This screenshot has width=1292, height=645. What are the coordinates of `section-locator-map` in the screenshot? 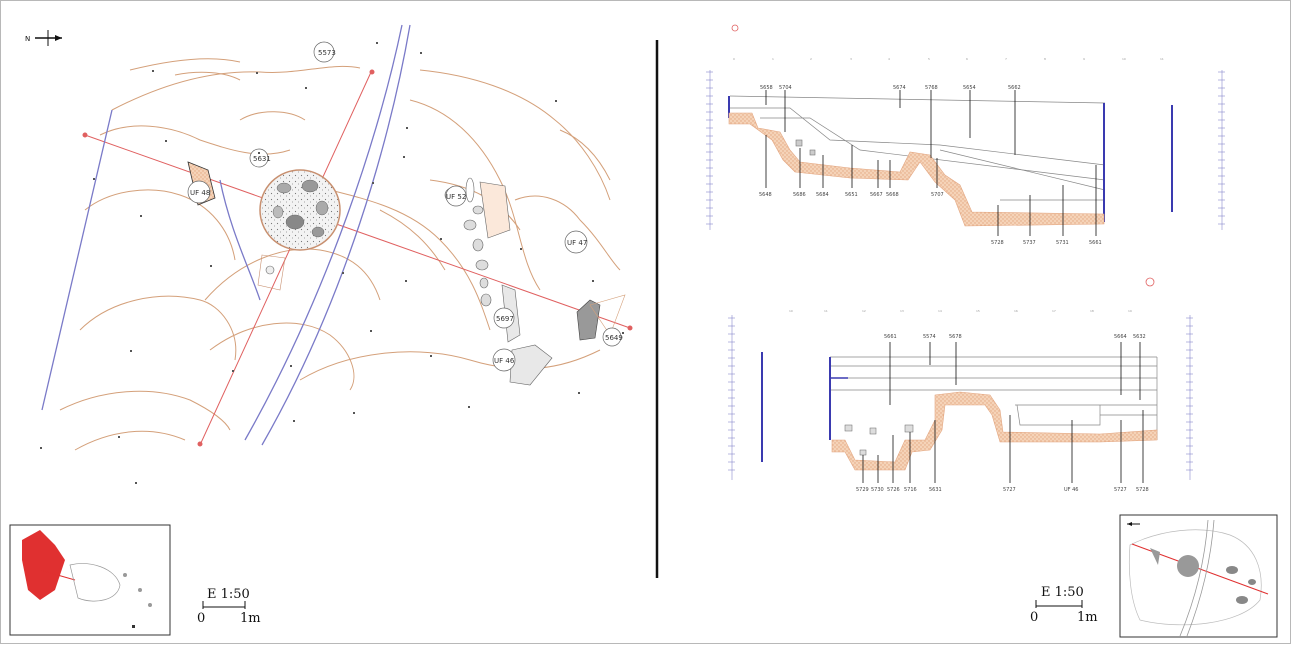 It's located at (1198, 576).